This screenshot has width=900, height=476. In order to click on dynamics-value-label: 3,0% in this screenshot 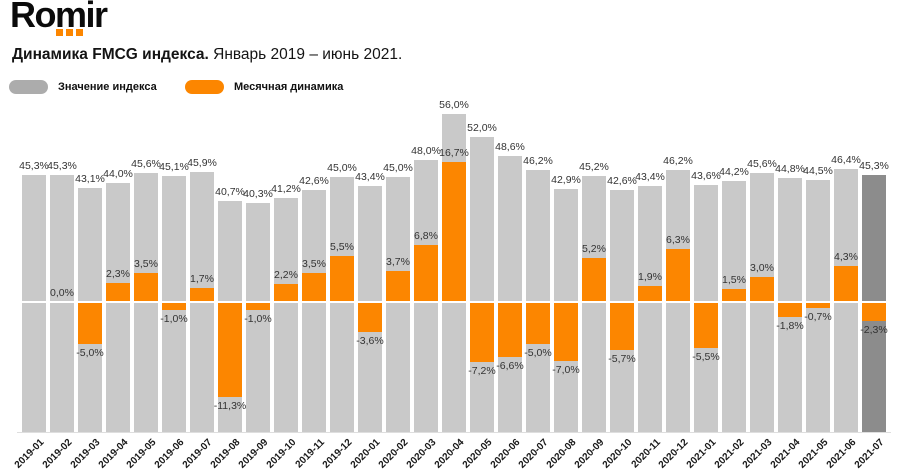, I will do `click(762, 267)`.